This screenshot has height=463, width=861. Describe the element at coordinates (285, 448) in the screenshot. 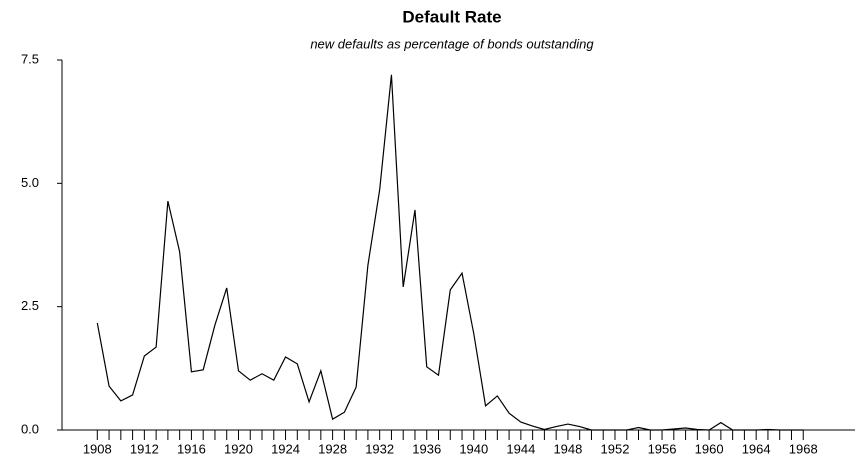

I see `x-tick-label: 1924` at that location.